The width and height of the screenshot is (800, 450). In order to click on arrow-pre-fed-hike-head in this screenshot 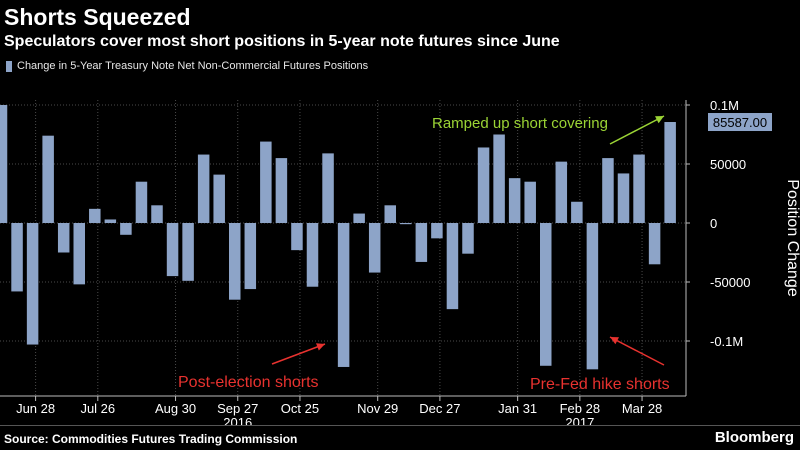, I will do `click(614, 341)`.